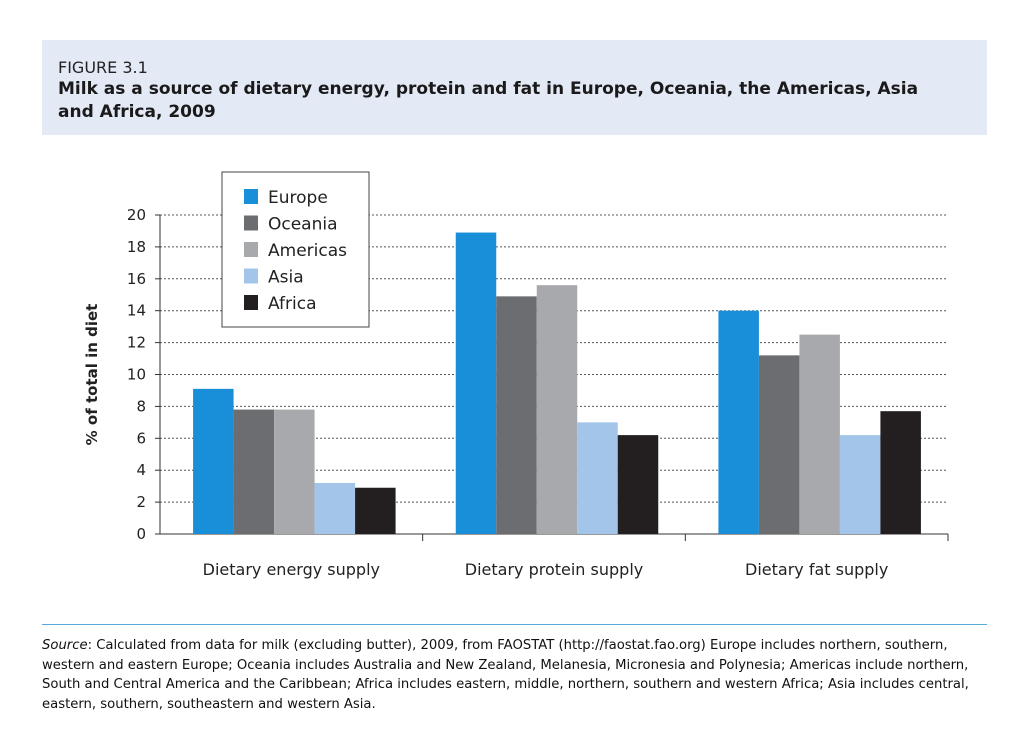  What do you see at coordinates (136, 215) in the screenshot?
I see `y-tick-label: 20` at bounding box center [136, 215].